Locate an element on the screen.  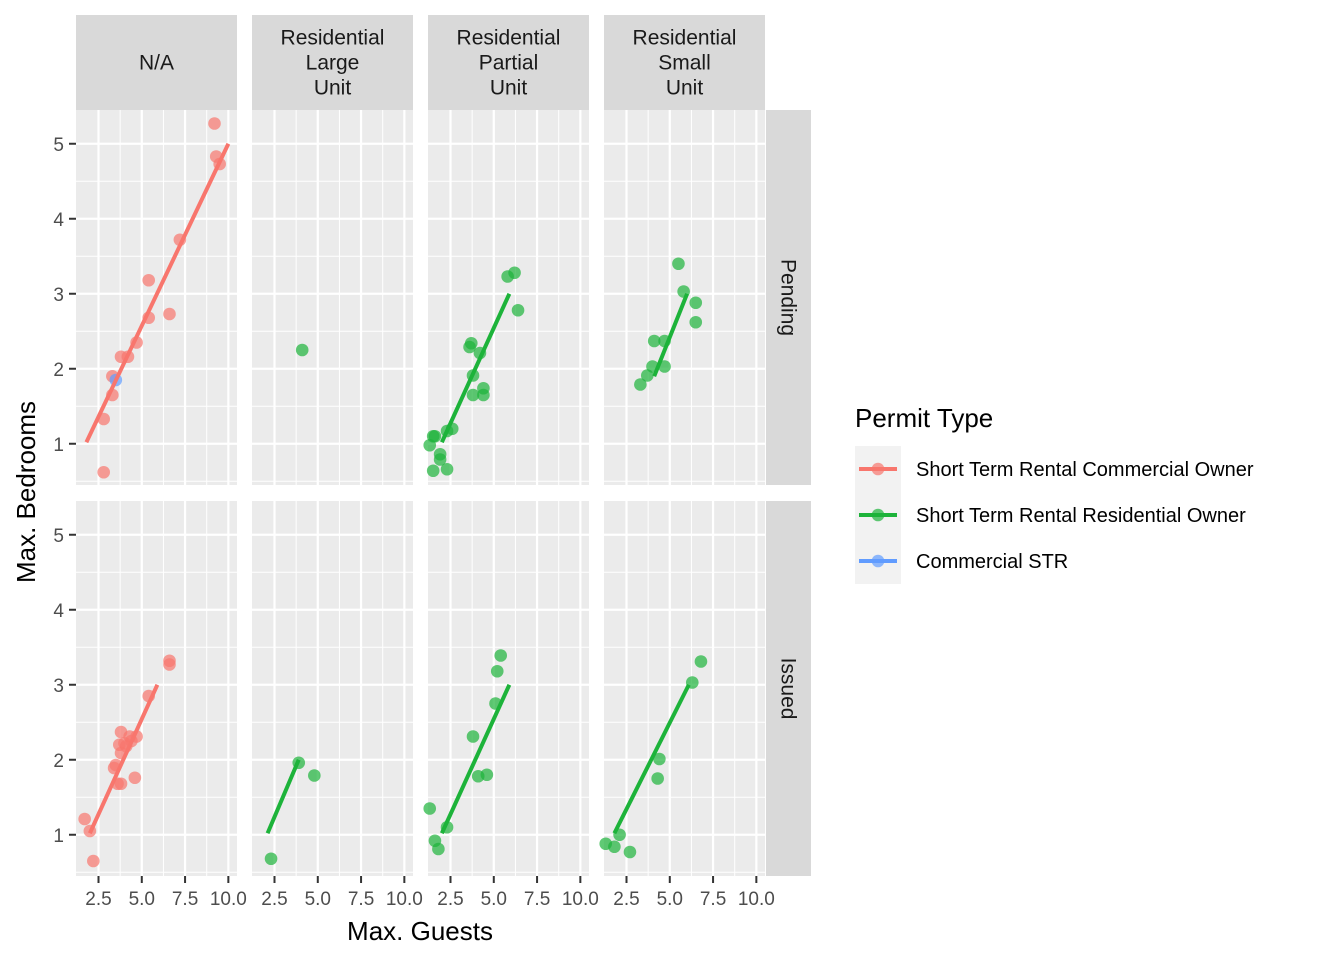
legend-entry: Short Term Rental Commercial Owner is located at coordinates (1054, 469).